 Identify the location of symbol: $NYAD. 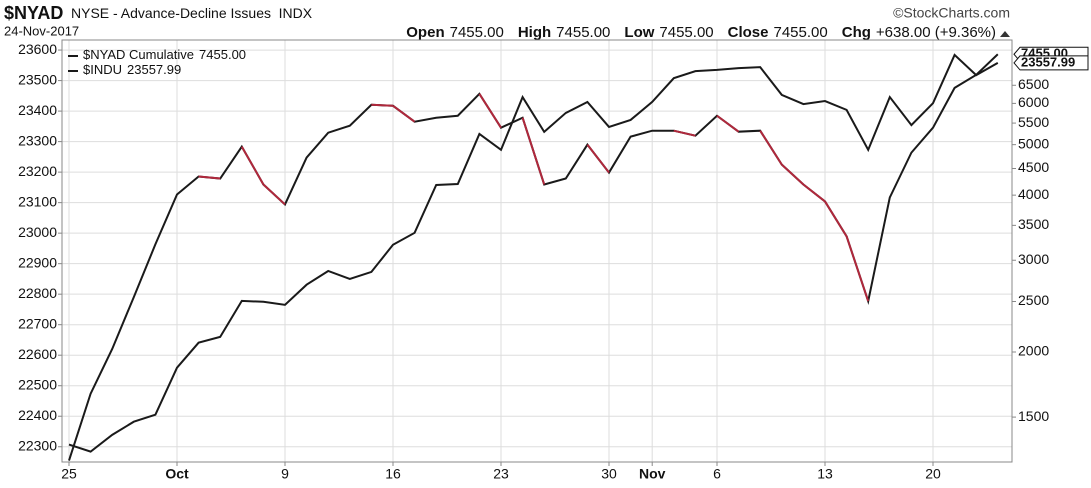
(33, 13).